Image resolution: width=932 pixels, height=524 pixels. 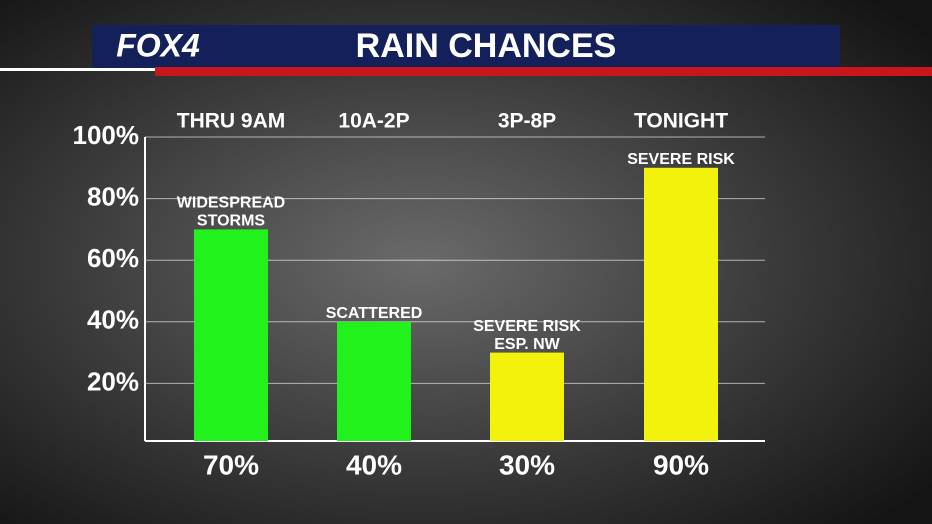 I want to click on category-label: TONIGHT, so click(x=681, y=121).